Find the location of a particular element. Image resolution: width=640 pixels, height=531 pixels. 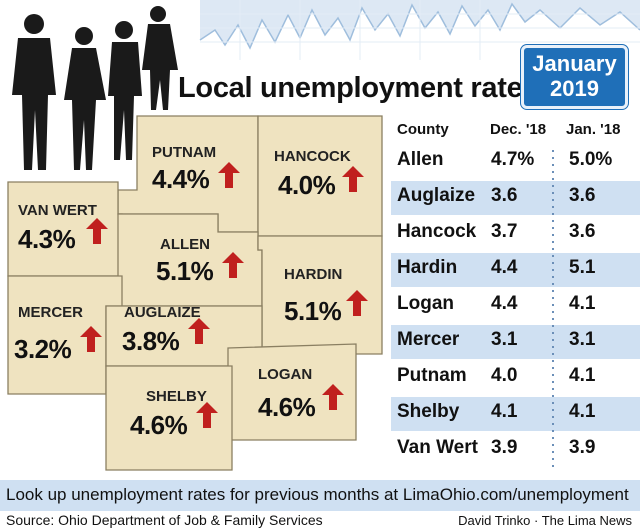

page-title: Local unemployment rates is located at coordinates (358, 88).